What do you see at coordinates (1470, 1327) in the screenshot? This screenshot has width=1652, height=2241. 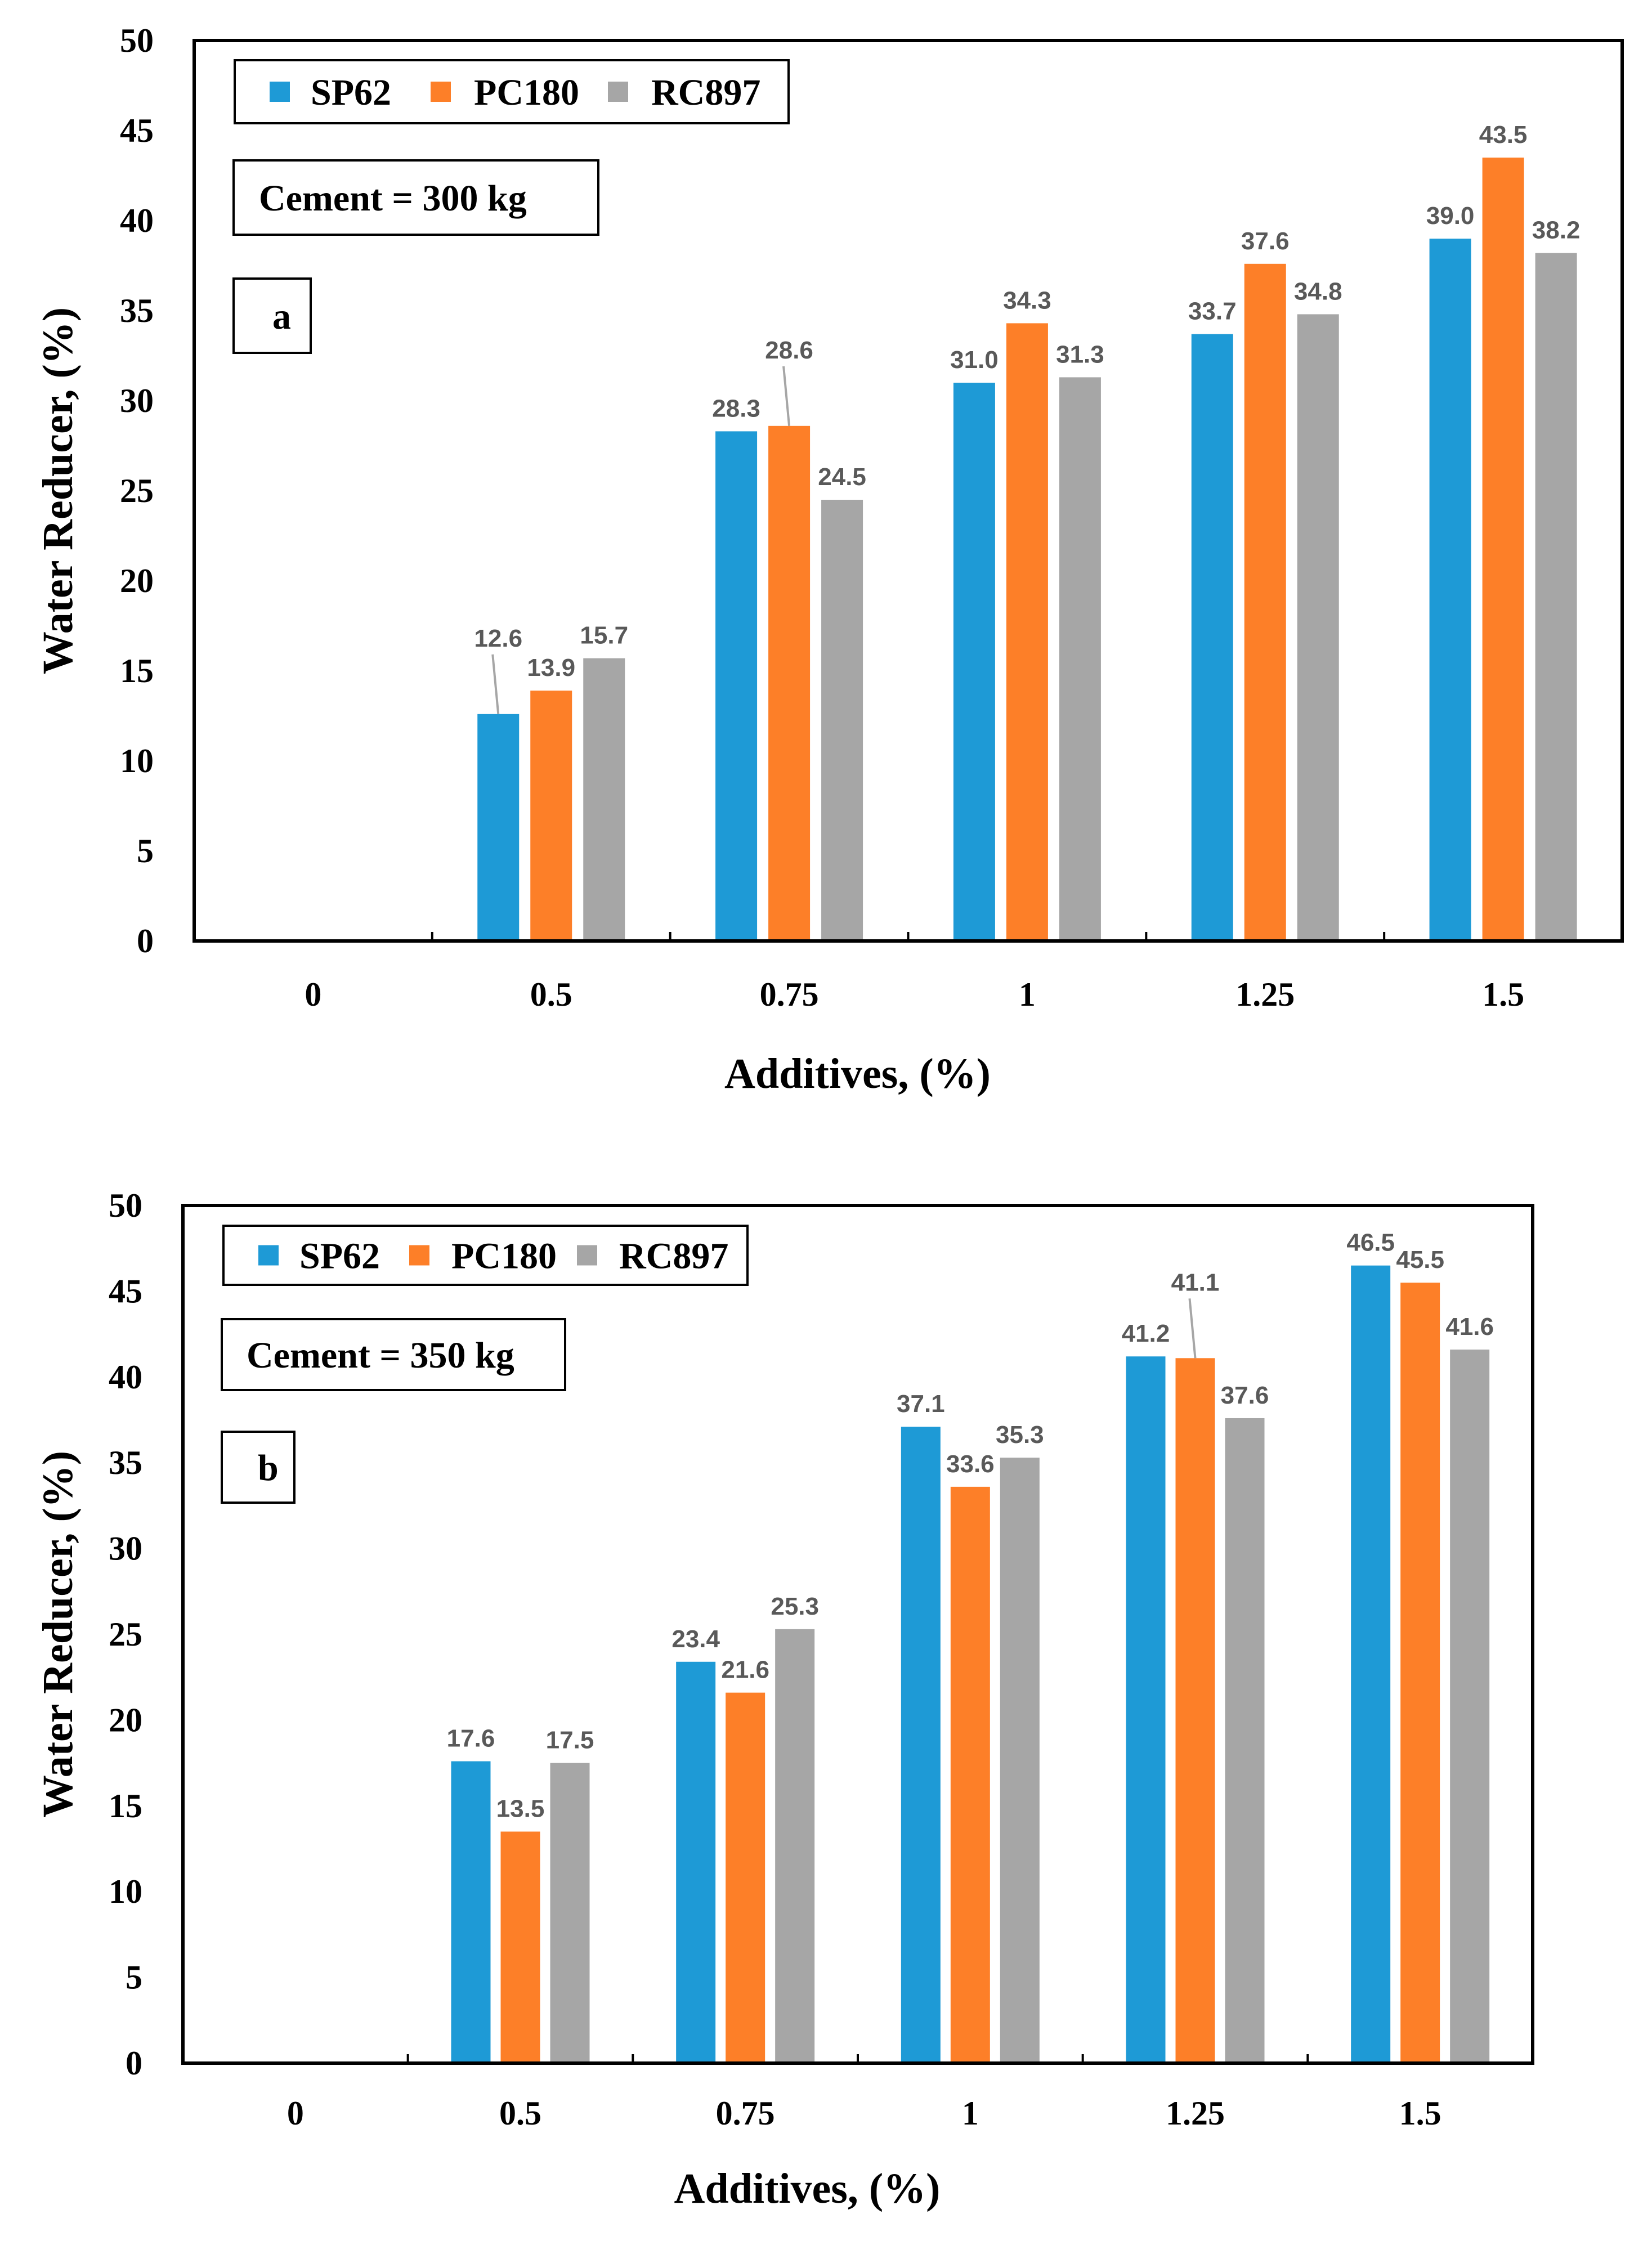 I see `data-label: 41.6` at bounding box center [1470, 1327].